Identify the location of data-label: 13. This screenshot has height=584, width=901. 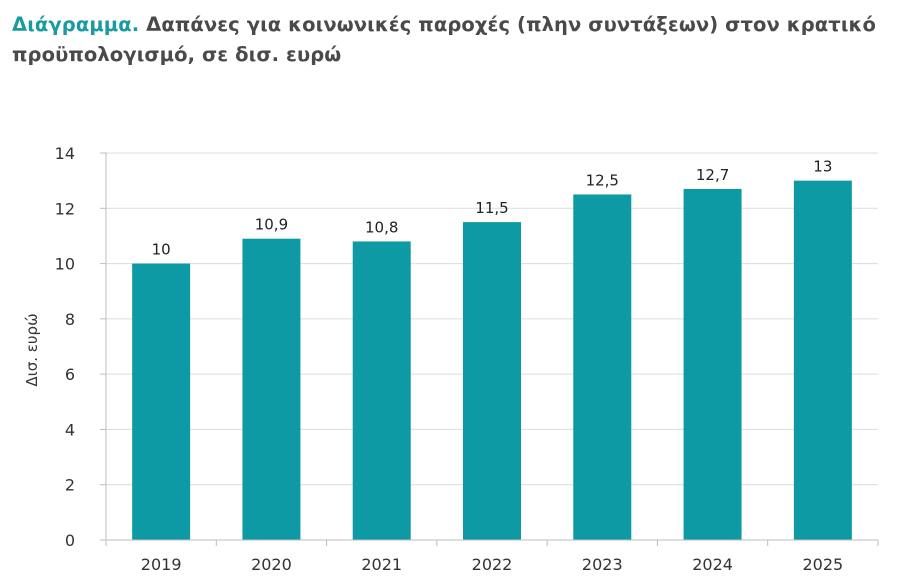
(822, 167).